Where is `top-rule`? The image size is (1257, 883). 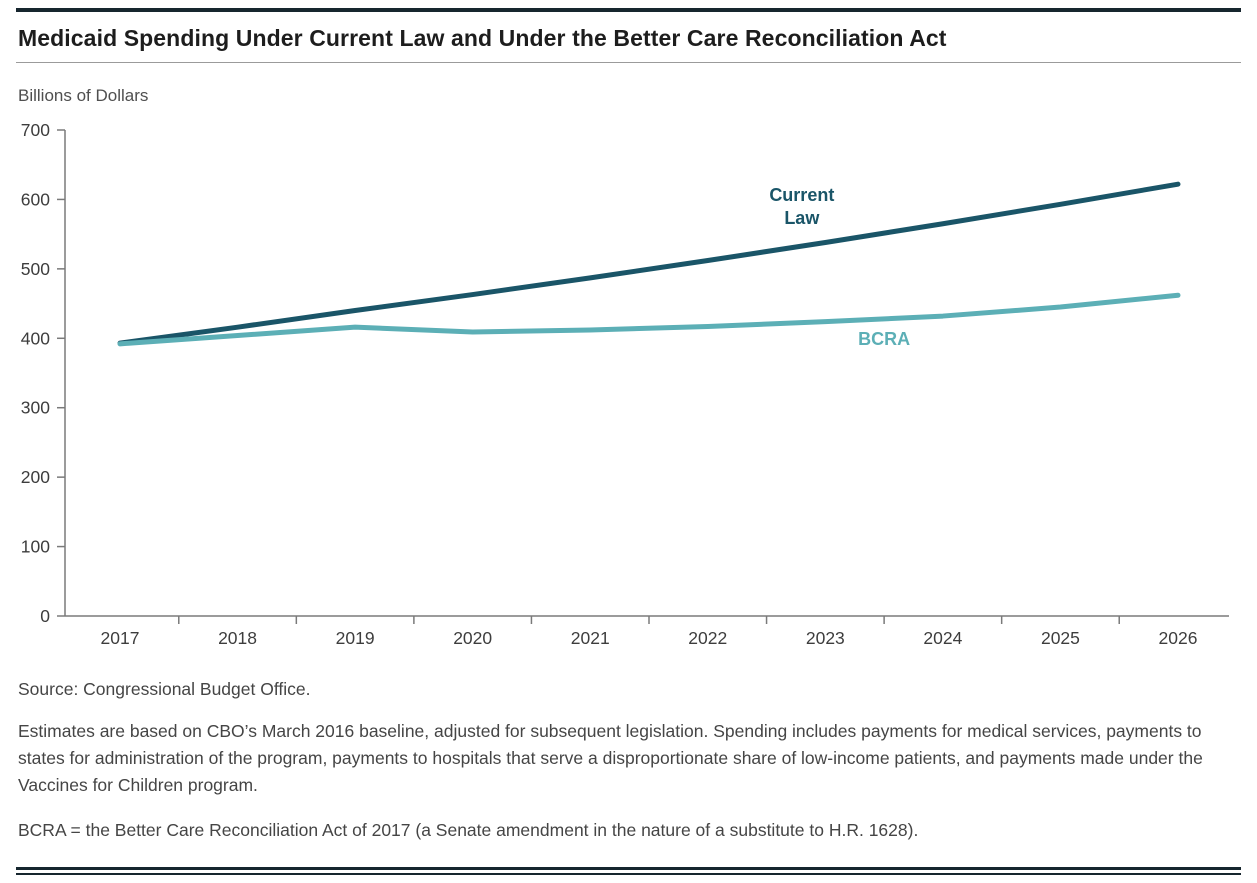
top-rule is located at coordinates (628, 10).